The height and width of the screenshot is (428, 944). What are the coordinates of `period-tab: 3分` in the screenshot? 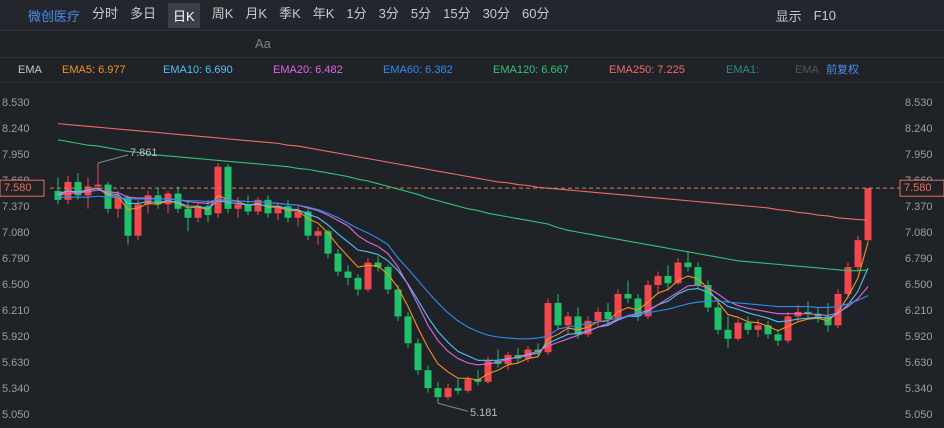 It's located at (388, 13).